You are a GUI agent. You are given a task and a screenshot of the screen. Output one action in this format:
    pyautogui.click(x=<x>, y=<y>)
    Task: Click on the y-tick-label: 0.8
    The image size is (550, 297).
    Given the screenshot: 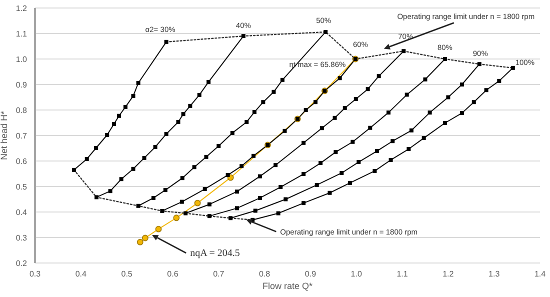 What is the action you would take?
    pyautogui.click(x=22, y=110)
    